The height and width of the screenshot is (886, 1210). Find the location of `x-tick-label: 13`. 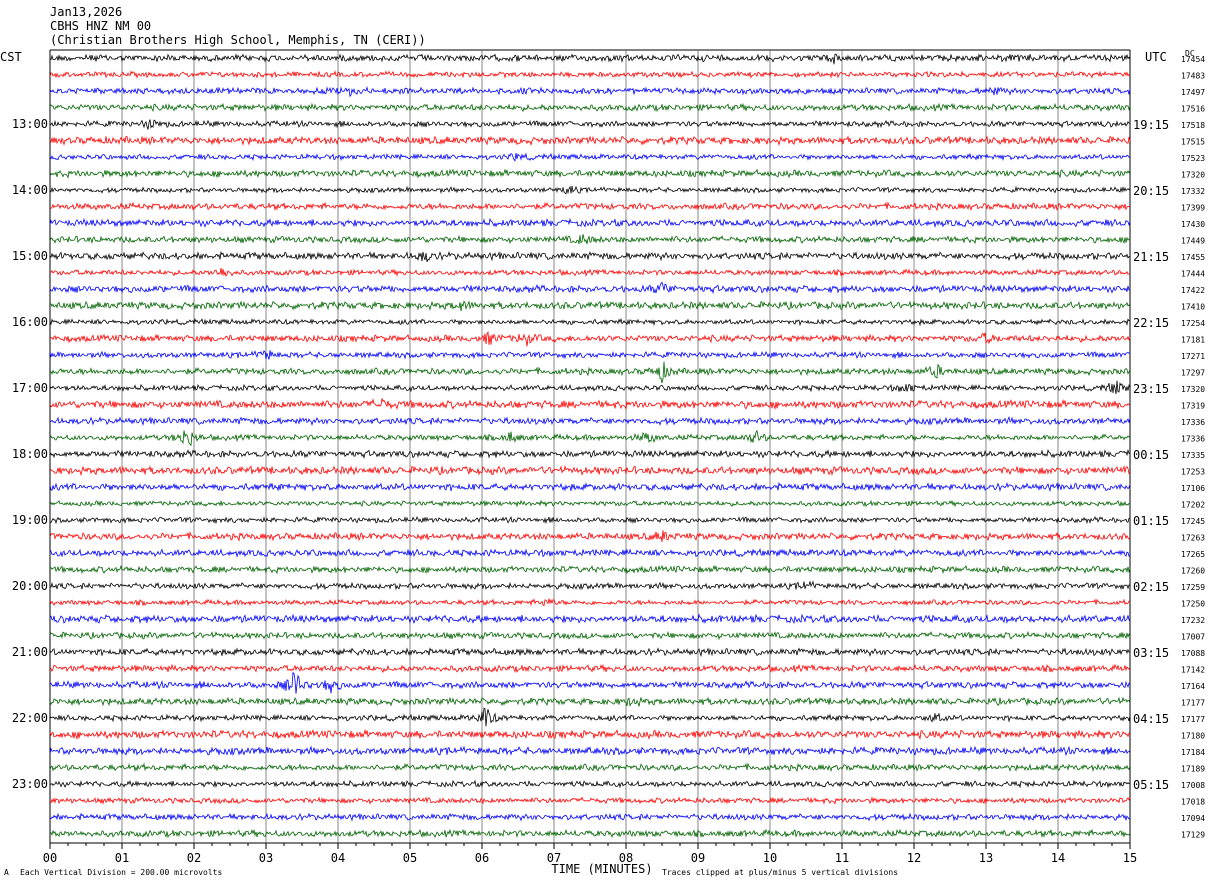

x-tick-label: 13 is located at coordinates (986, 858).